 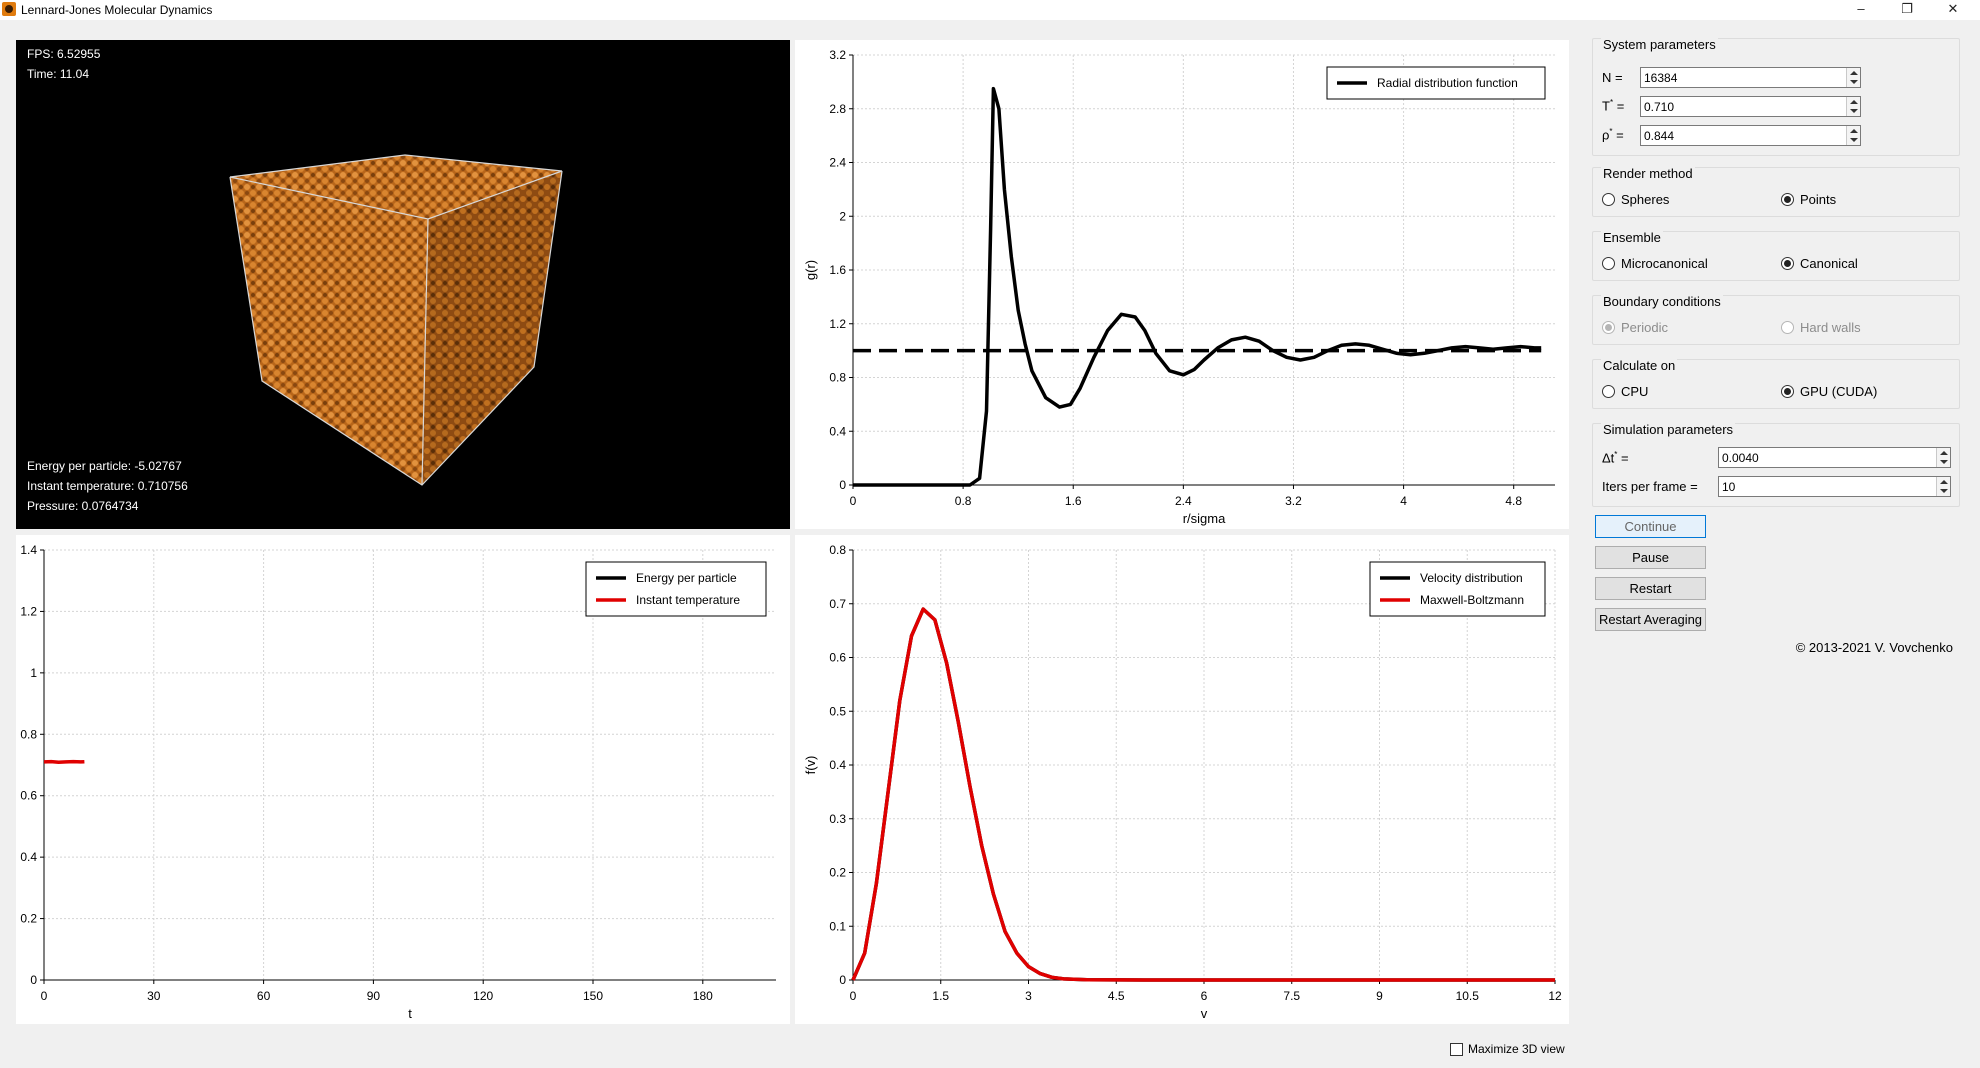 I want to click on t-input, so click(x=1750, y=106).